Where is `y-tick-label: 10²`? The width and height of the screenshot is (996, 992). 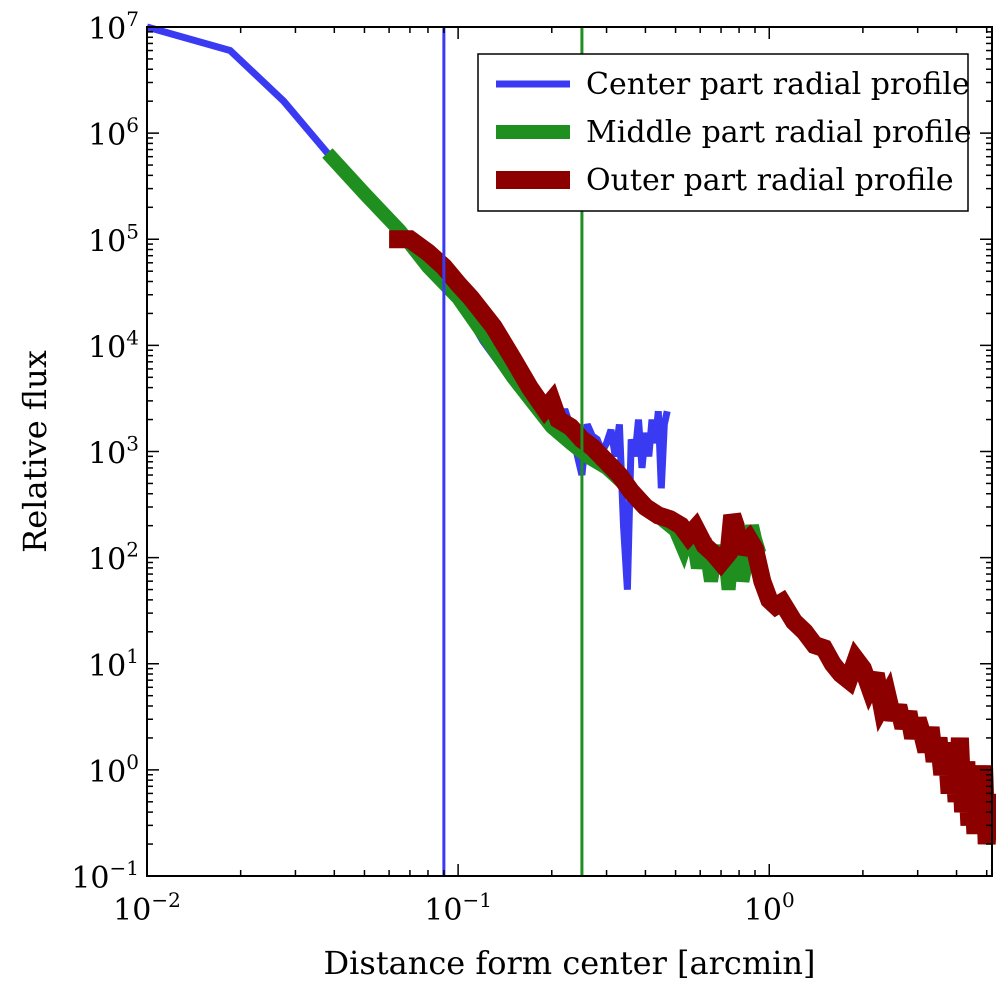 y-tick-label: 10² is located at coordinates (113, 558).